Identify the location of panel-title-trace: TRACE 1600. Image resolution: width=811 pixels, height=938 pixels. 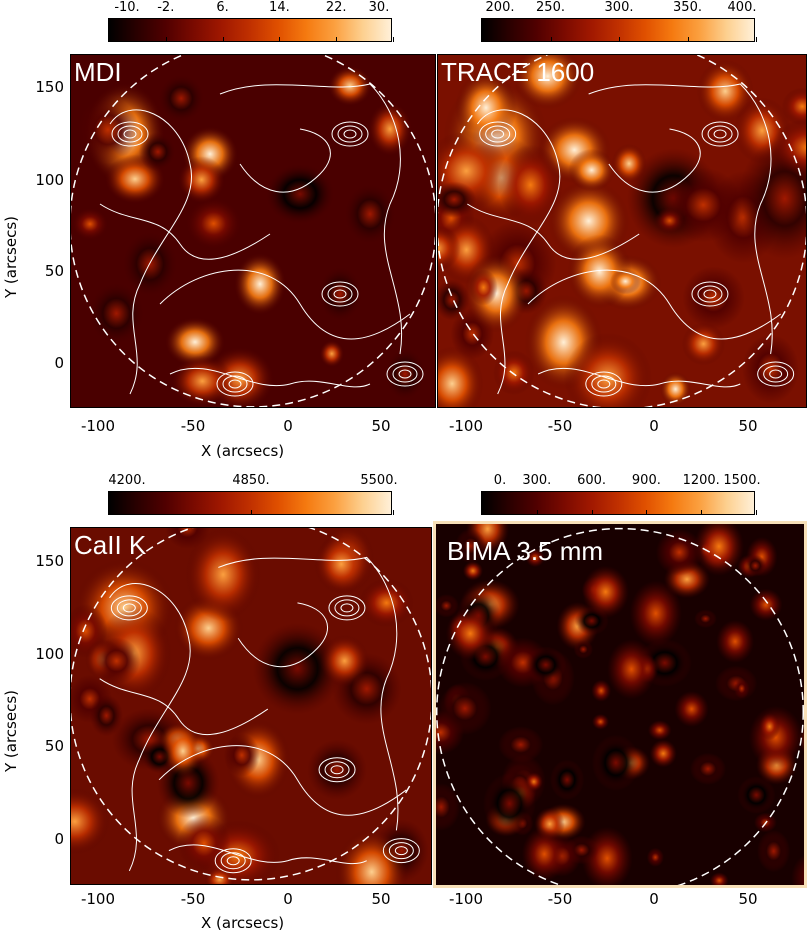
(518, 72).